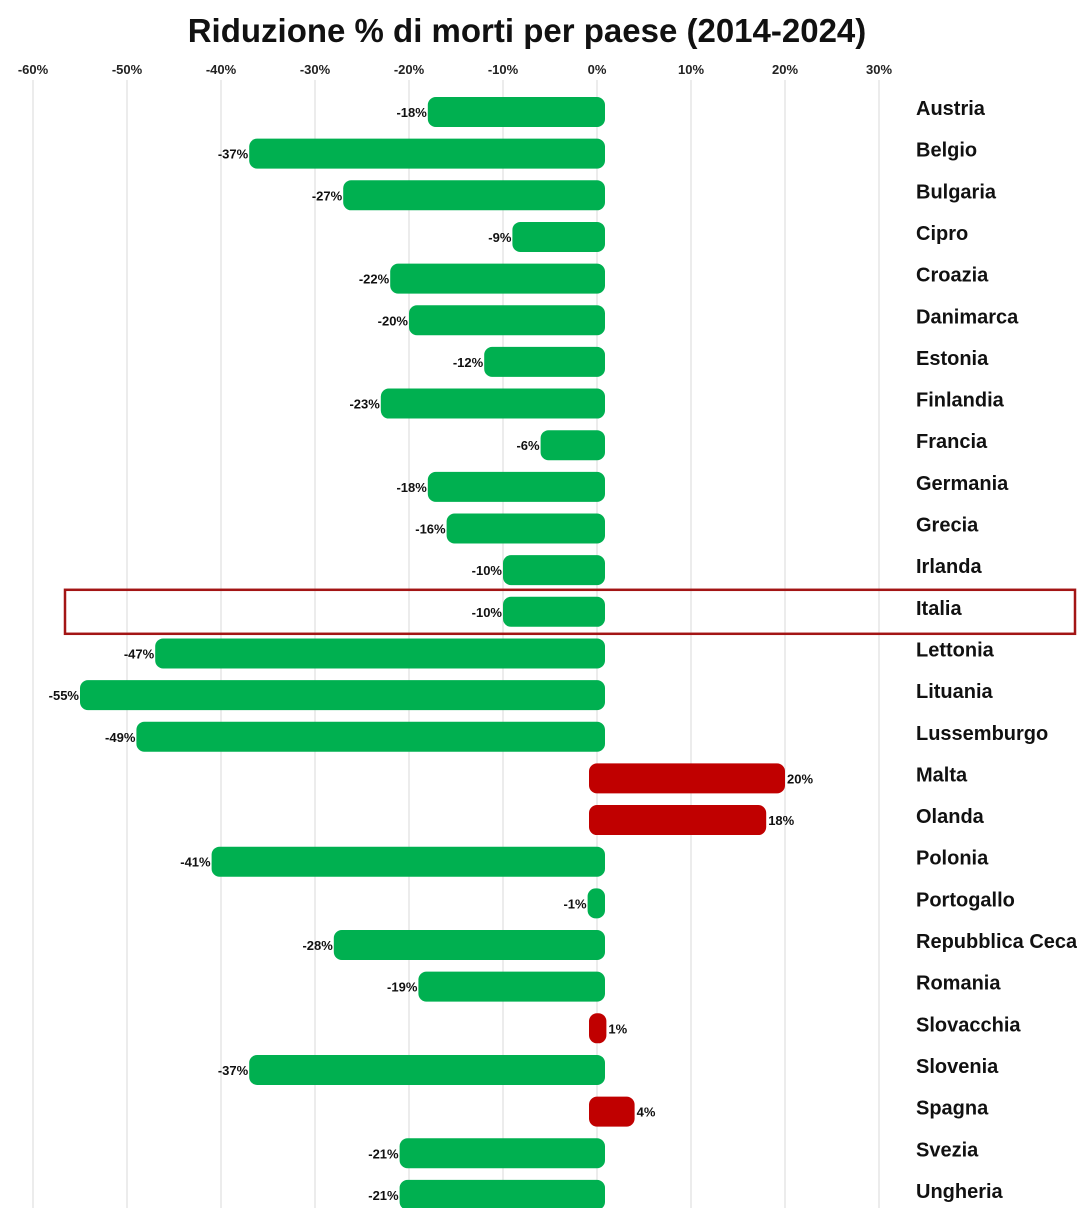  What do you see at coordinates (617, 1028) in the screenshot?
I see `data-label: 1%` at bounding box center [617, 1028].